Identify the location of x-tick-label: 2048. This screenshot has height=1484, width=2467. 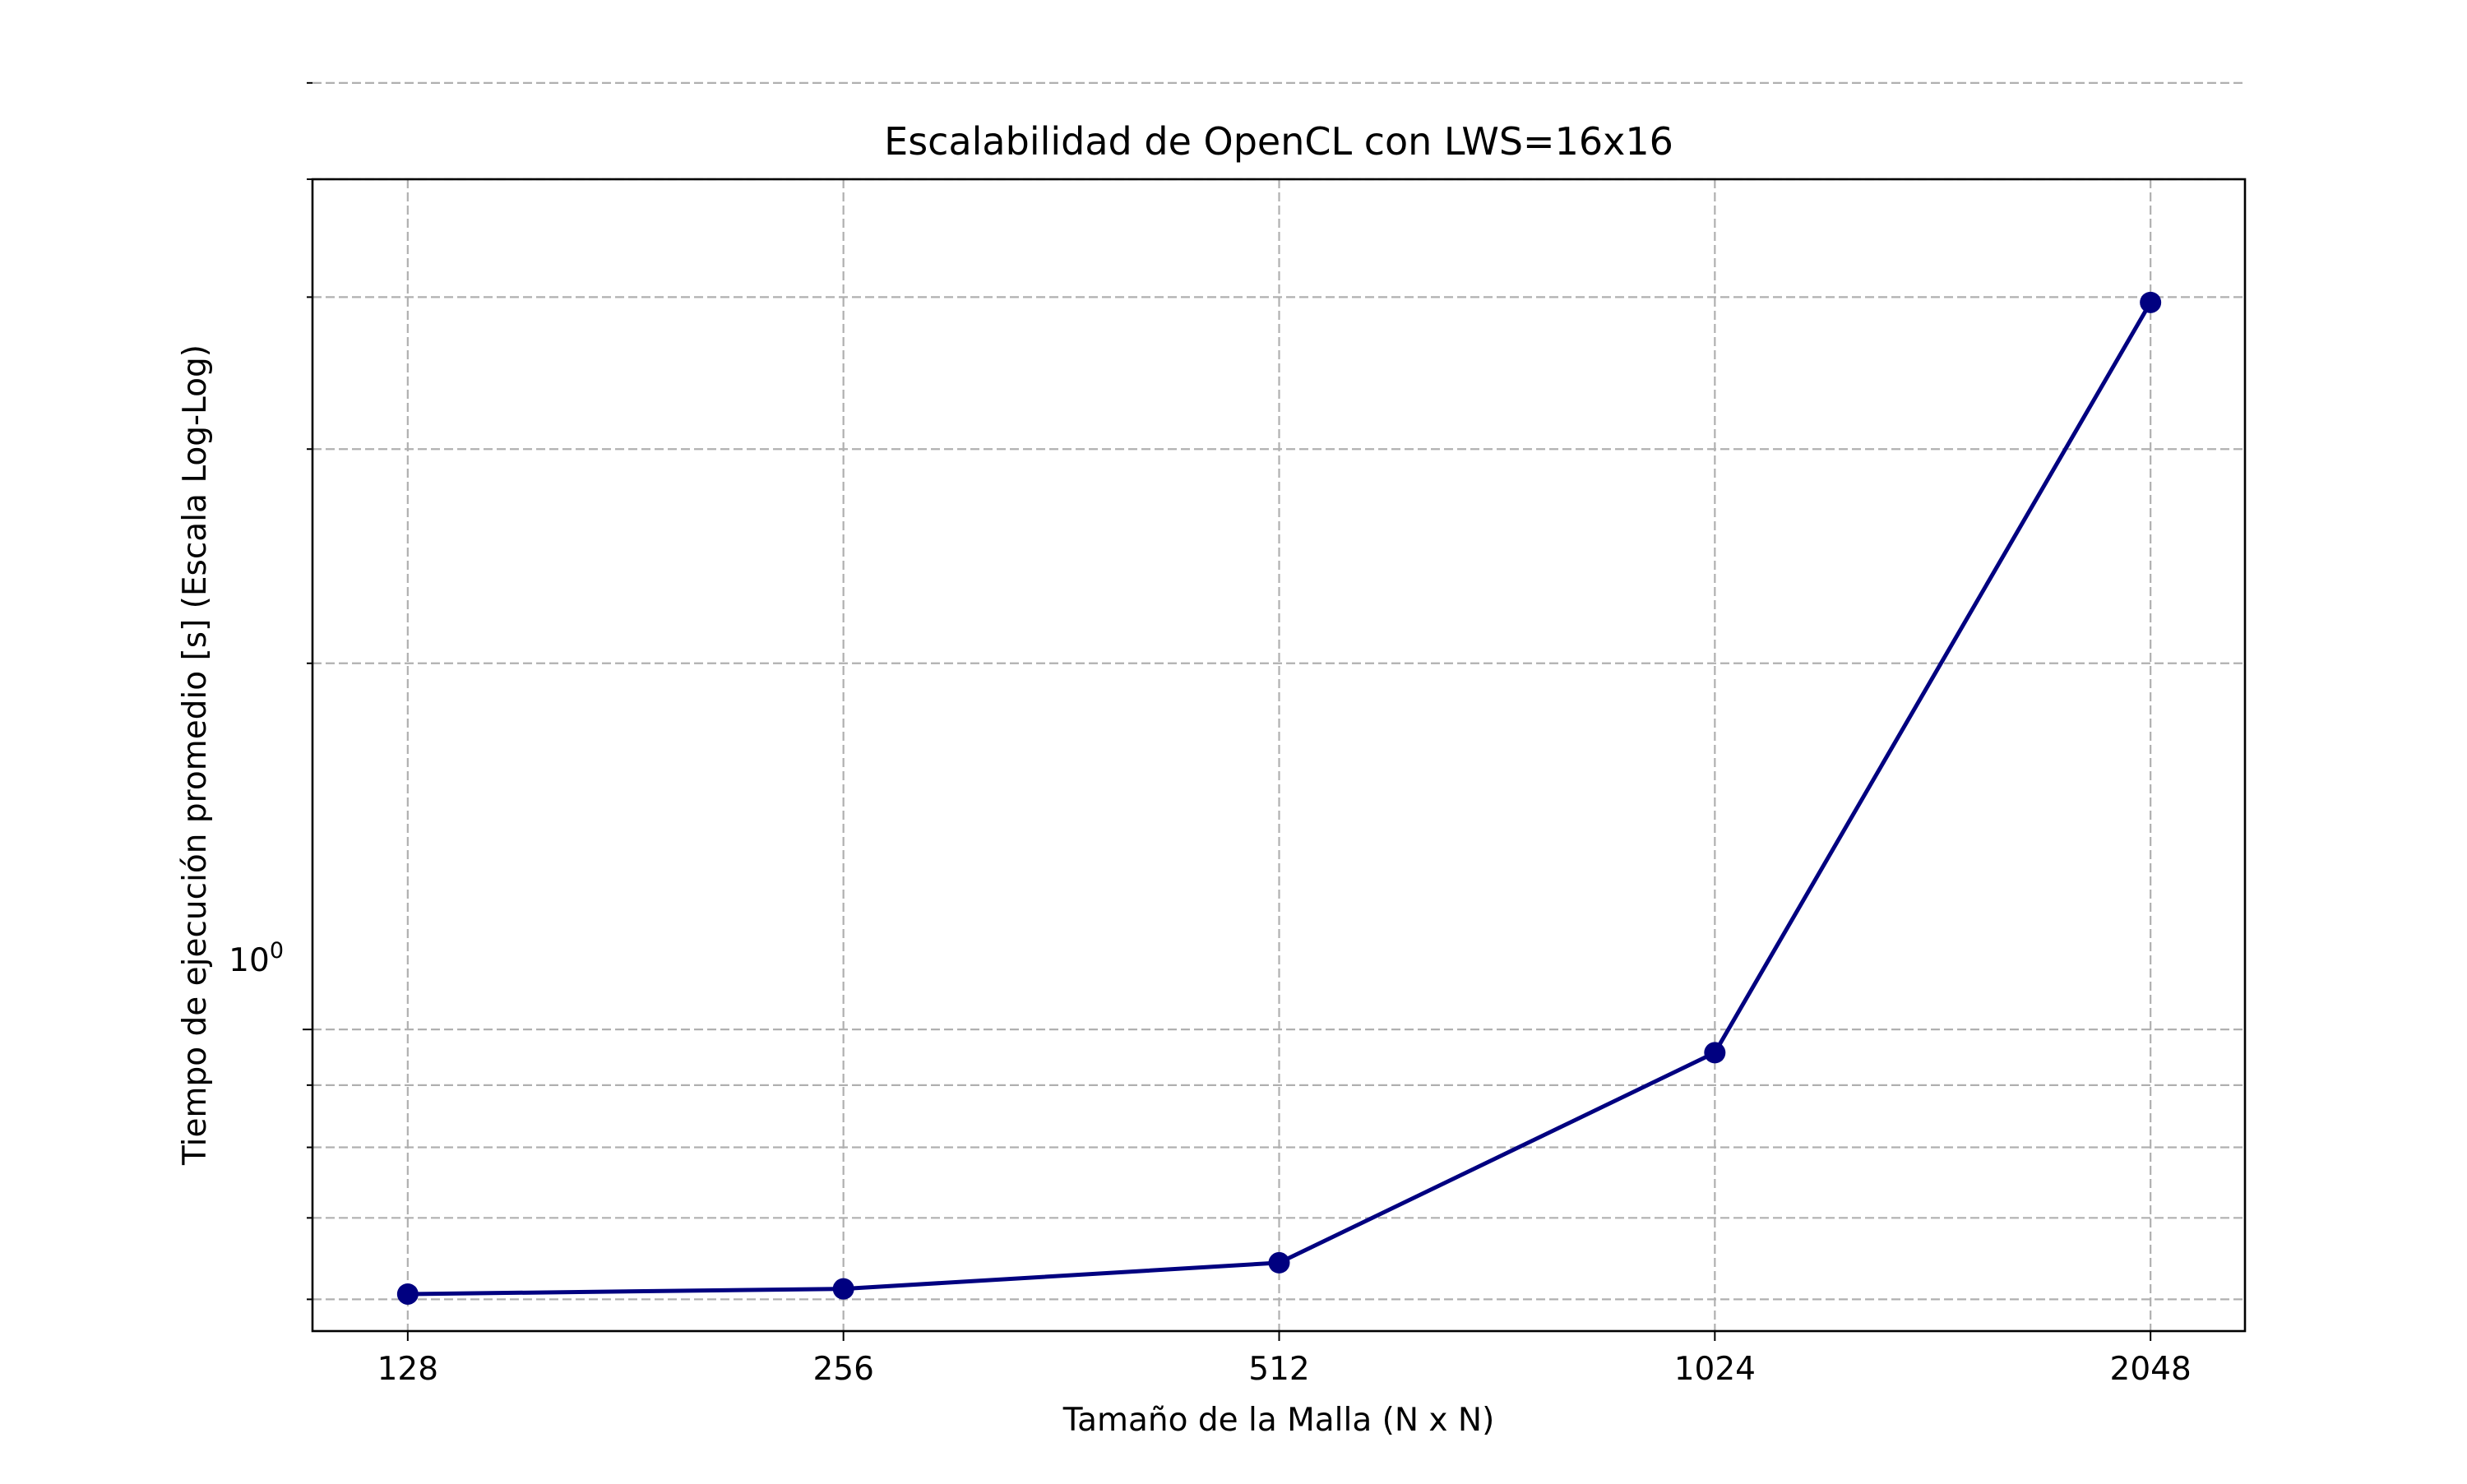
(2151, 1370).